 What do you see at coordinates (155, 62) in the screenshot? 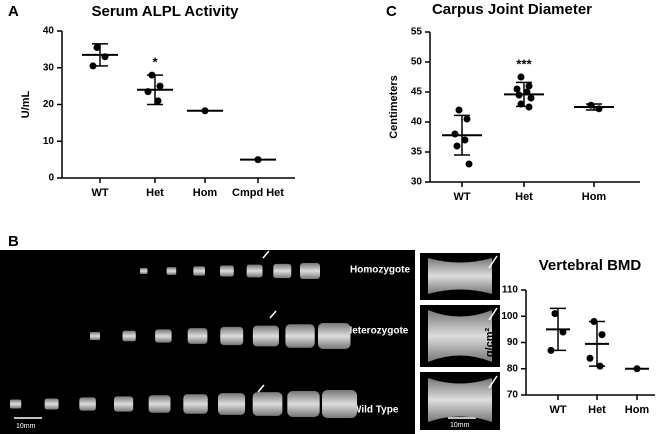
I see `significance: *` at bounding box center [155, 62].